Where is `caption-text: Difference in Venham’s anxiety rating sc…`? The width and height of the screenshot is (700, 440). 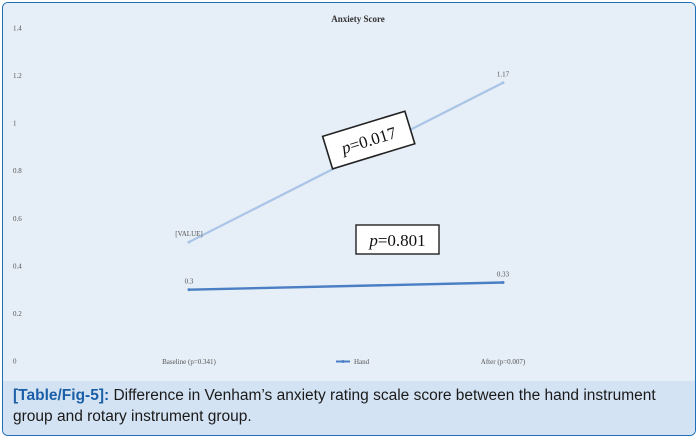
caption-text: Difference in Venham’s anxiety rating sc… is located at coordinates (334, 406).